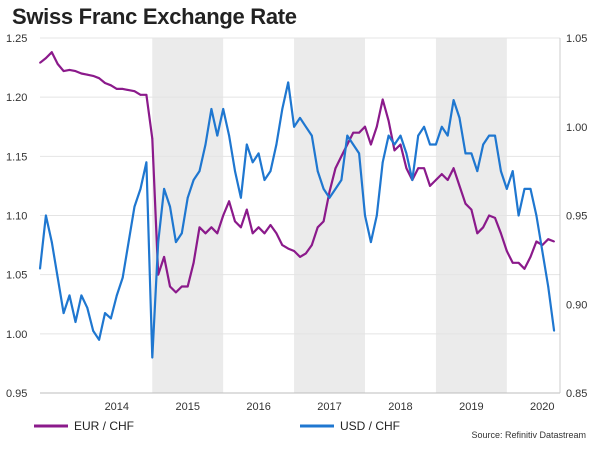 The width and height of the screenshot is (600, 450). Describe the element at coordinates (576, 128) in the screenshot. I see `y-right-tick-label: 1.00` at that location.